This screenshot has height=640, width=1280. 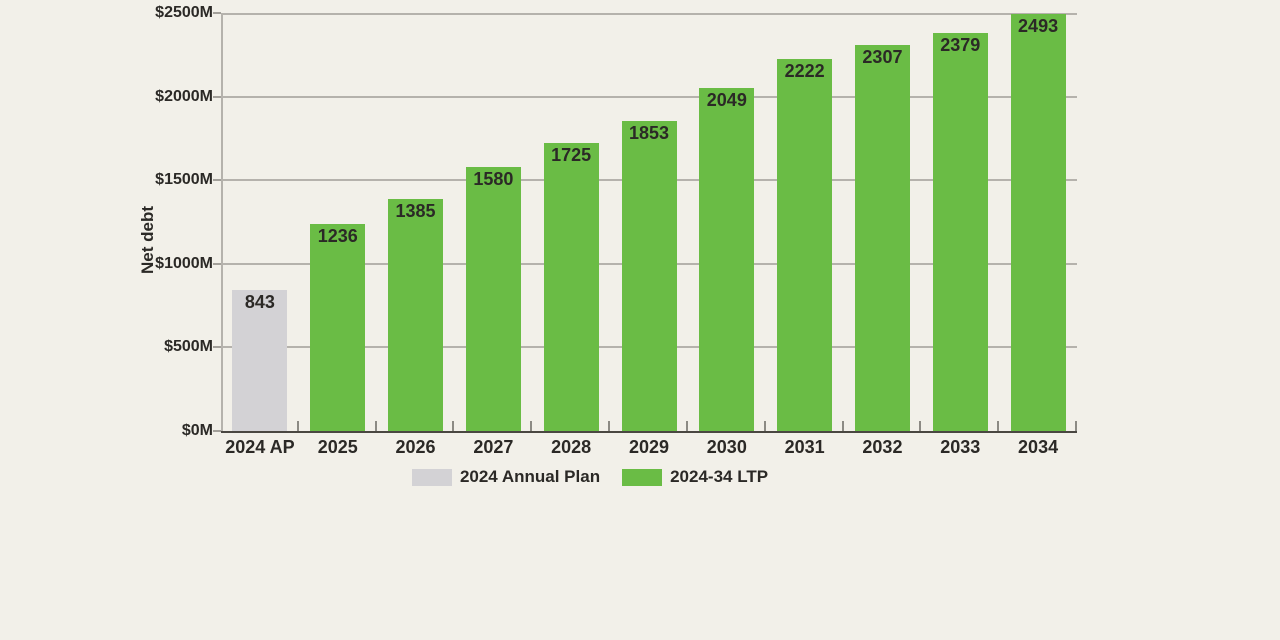 What do you see at coordinates (719, 476) in the screenshot?
I see `legend-label: 2024-34 LTP` at bounding box center [719, 476].